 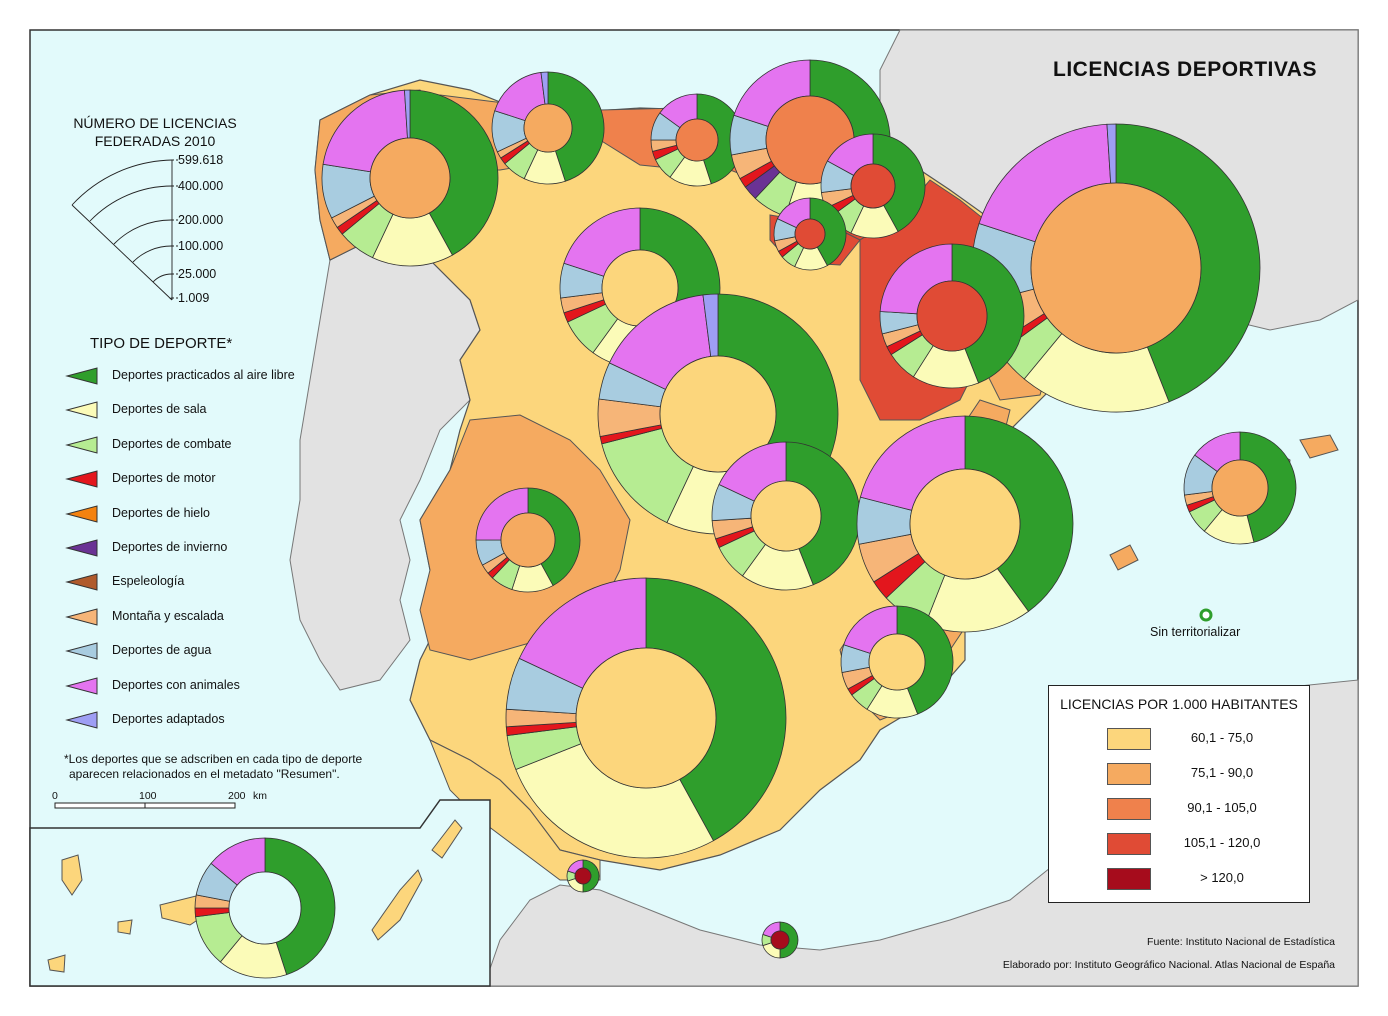 What do you see at coordinates (168, 615) in the screenshot?
I see `sport-legend-label: Montaña y escalada` at bounding box center [168, 615].